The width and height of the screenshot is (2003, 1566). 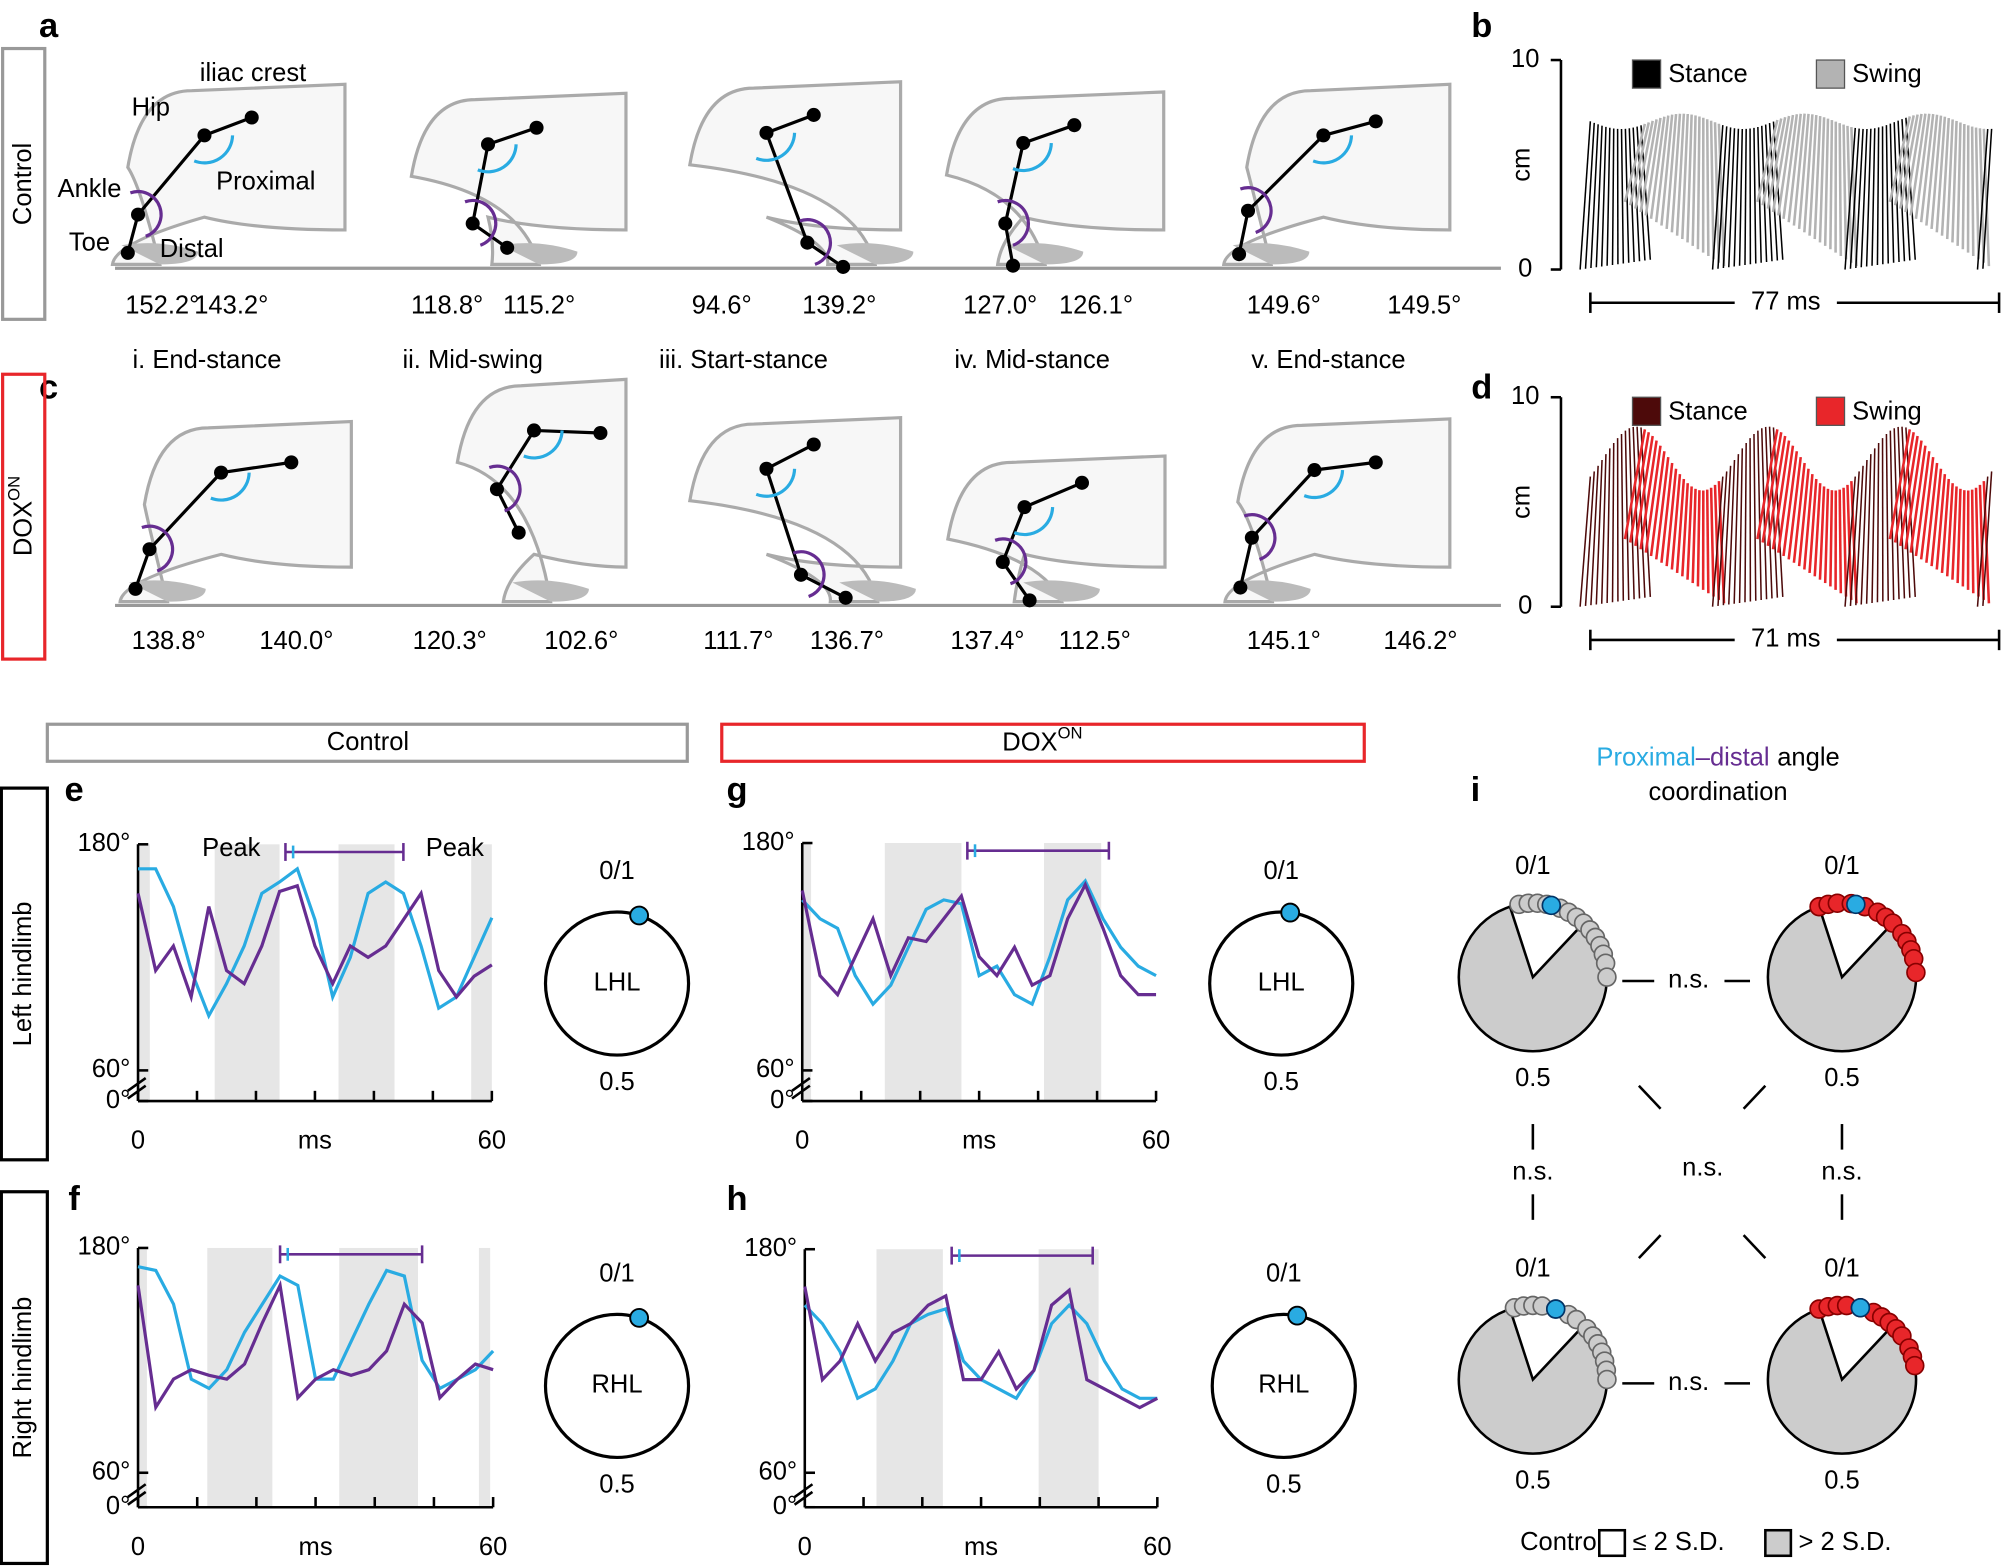 What do you see at coordinates (1284, 1274) in the screenshot?
I see `circle-label: 0/1` at bounding box center [1284, 1274].